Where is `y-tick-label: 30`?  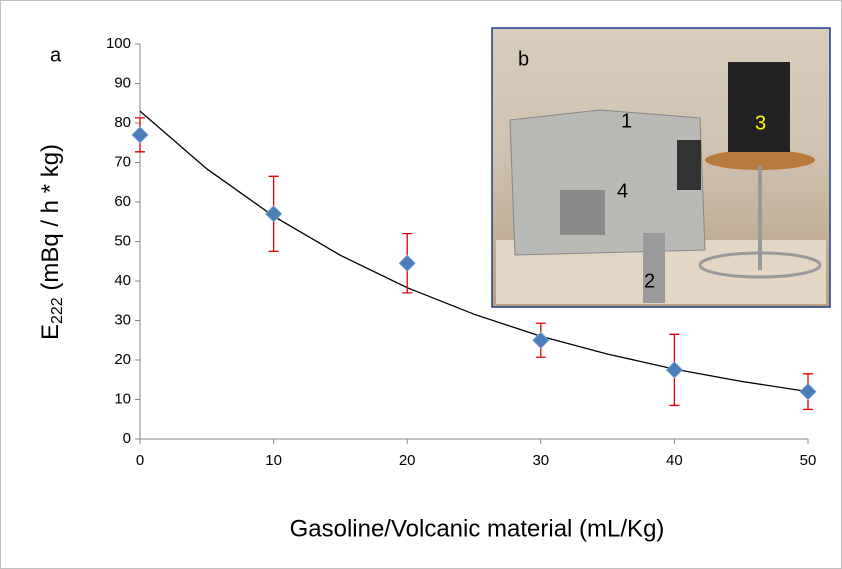
y-tick-label: 30 is located at coordinates (122, 319).